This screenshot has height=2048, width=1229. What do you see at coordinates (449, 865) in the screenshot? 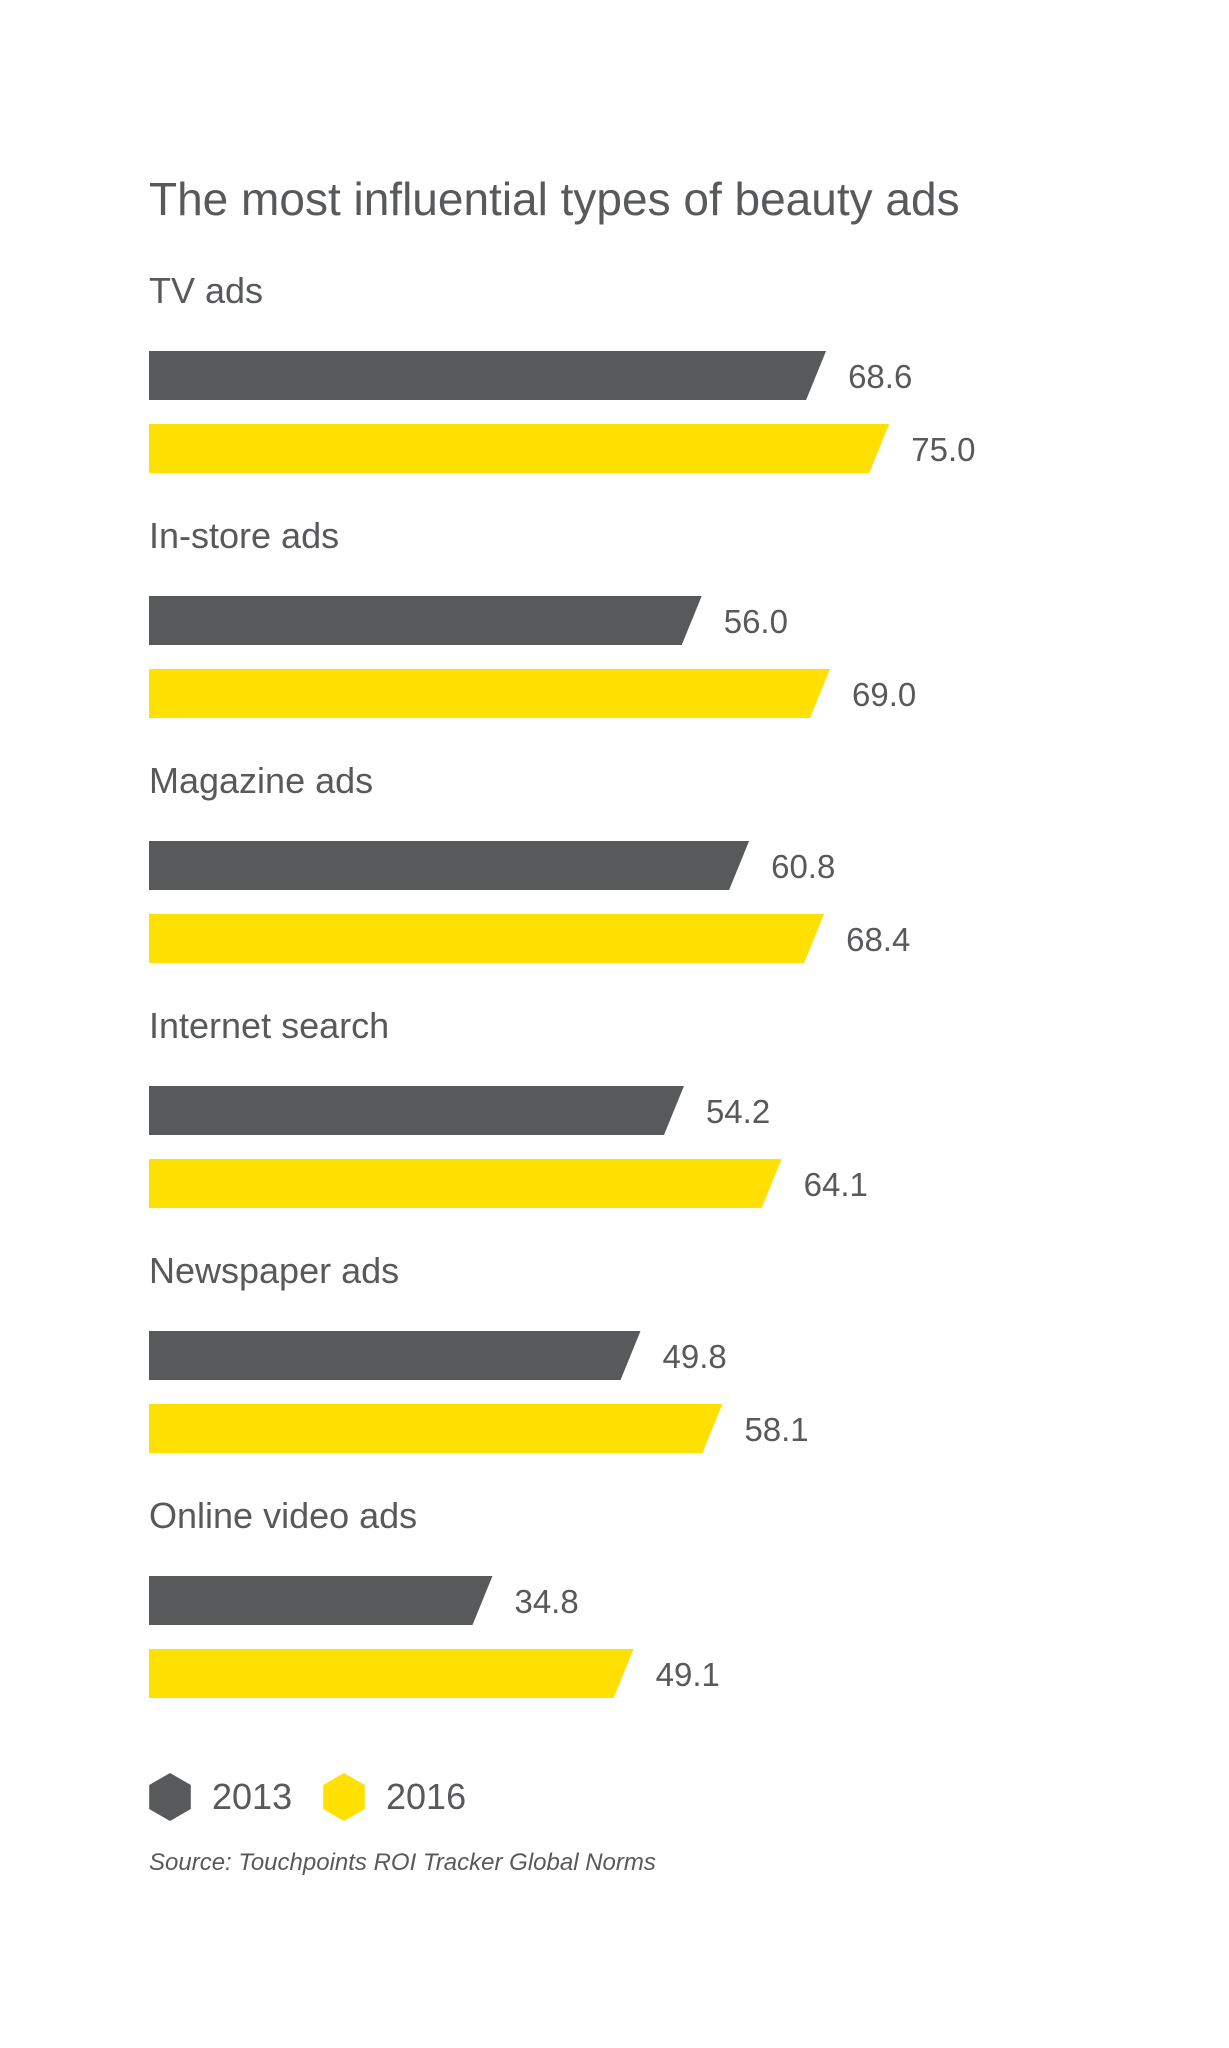
I see `bar-2013-magazine-ads` at bounding box center [449, 865].